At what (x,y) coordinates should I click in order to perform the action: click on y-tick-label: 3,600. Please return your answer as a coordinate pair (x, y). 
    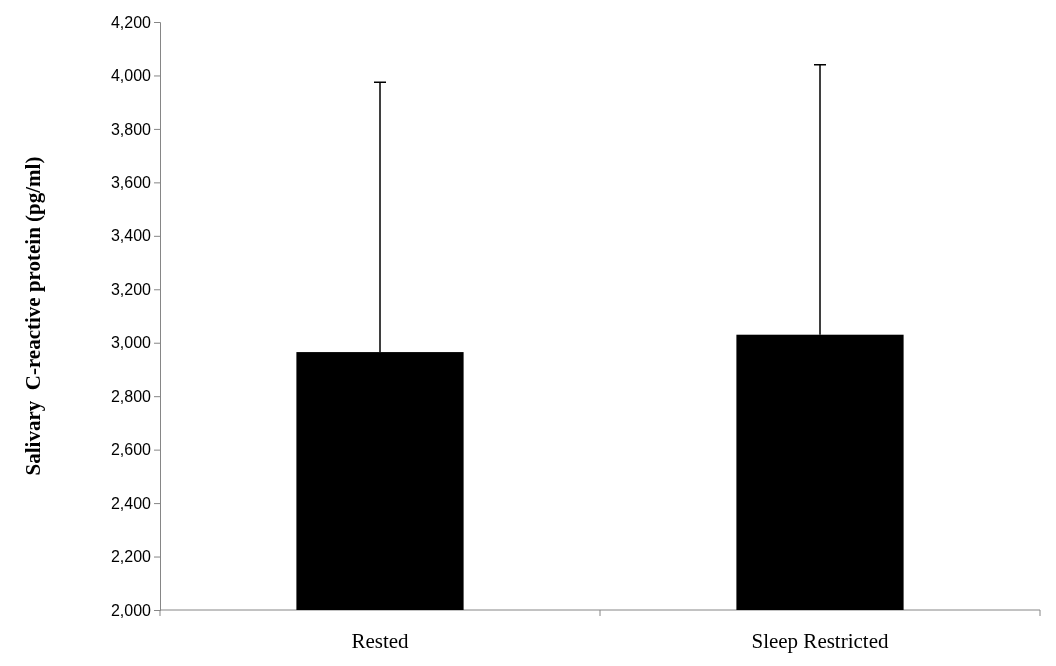
    Looking at the image, I should click on (131, 182).